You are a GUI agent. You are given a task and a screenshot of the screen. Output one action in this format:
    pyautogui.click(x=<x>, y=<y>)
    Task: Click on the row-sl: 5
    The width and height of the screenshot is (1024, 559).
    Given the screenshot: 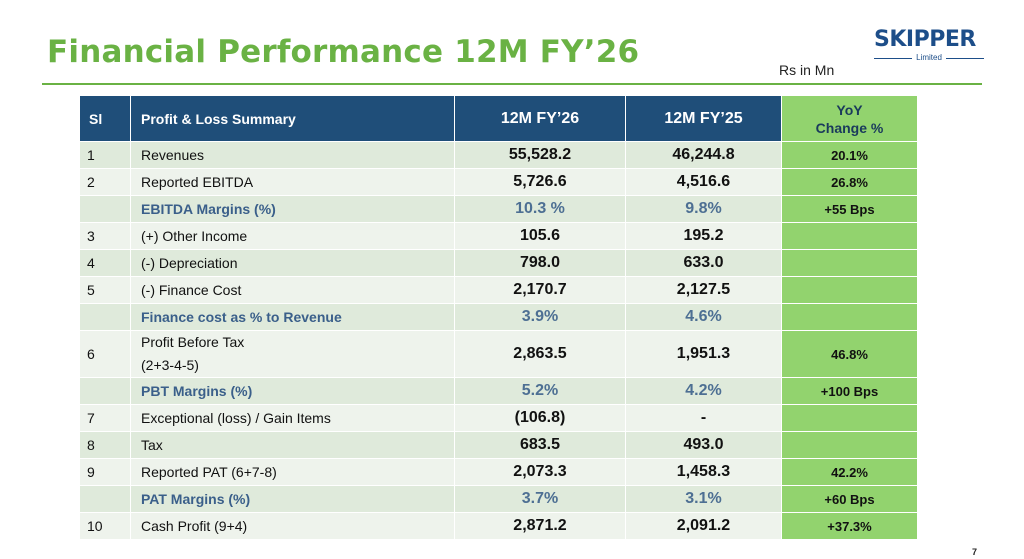 What is the action you would take?
    pyautogui.click(x=105, y=290)
    